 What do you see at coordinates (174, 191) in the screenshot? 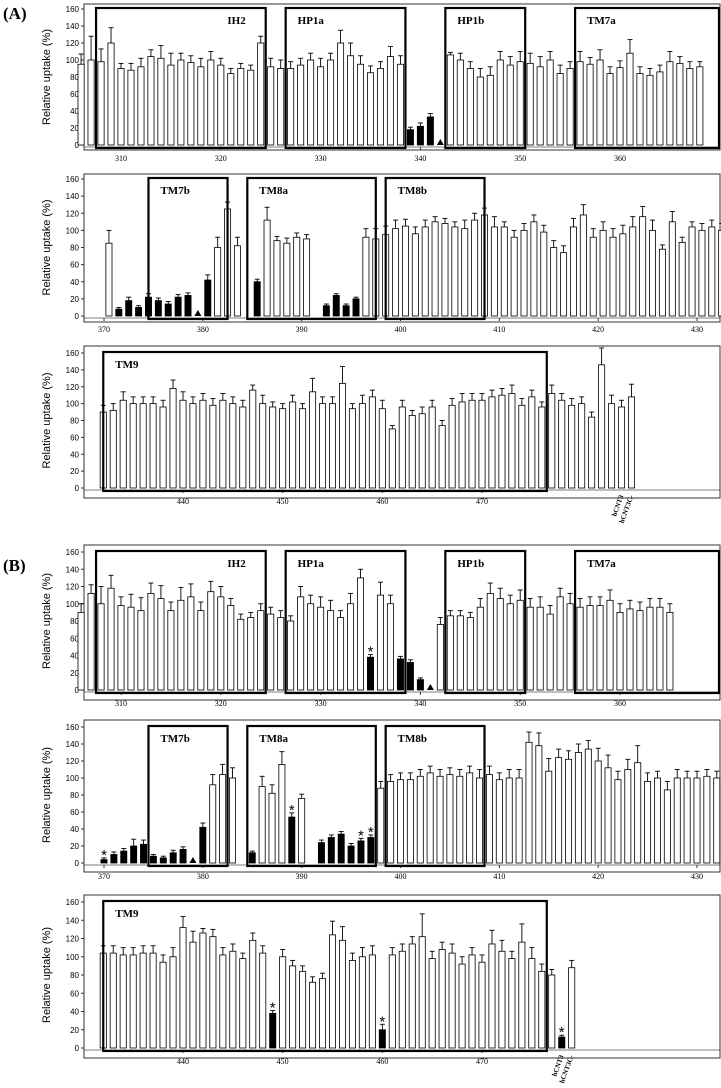
I see `region-label: TM7b` at bounding box center [174, 191].